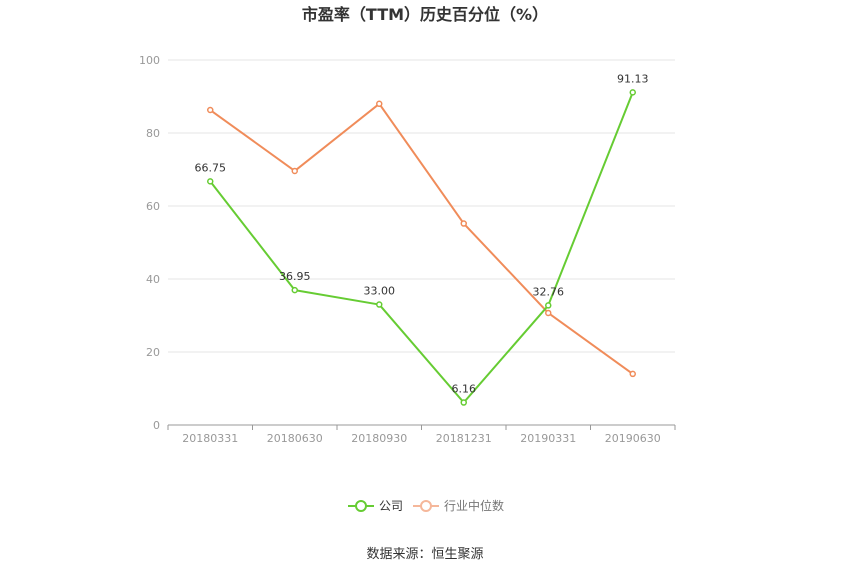  Describe the element at coordinates (210, 438) in the screenshot. I see `x-tick-label: 20180331` at that location.